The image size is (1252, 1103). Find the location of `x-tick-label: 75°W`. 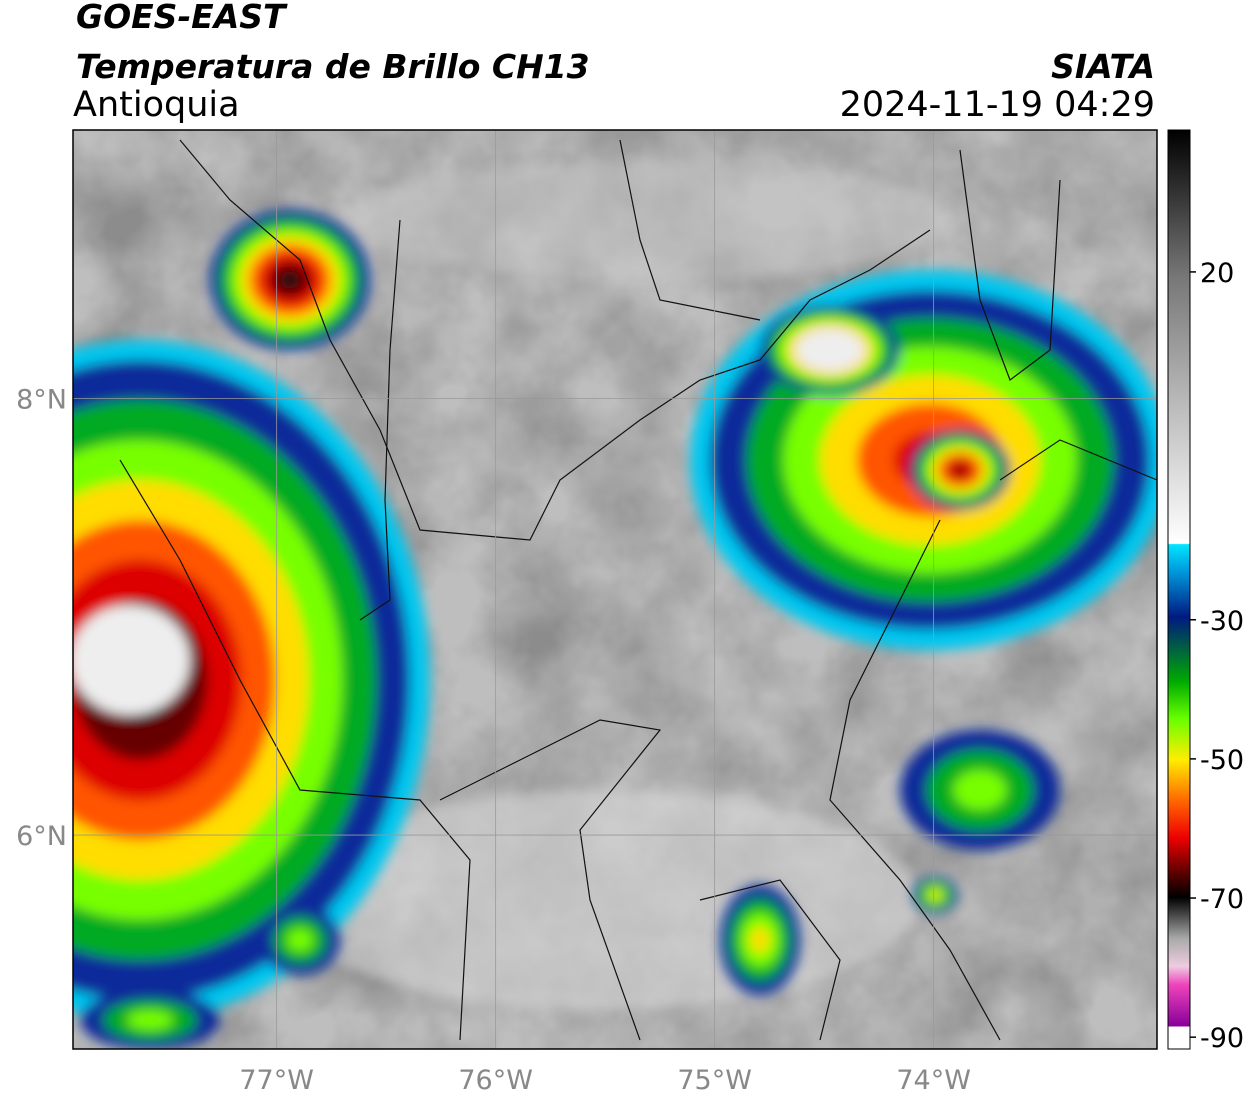

x-tick-label: 75°W is located at coordinates (714, 1080).